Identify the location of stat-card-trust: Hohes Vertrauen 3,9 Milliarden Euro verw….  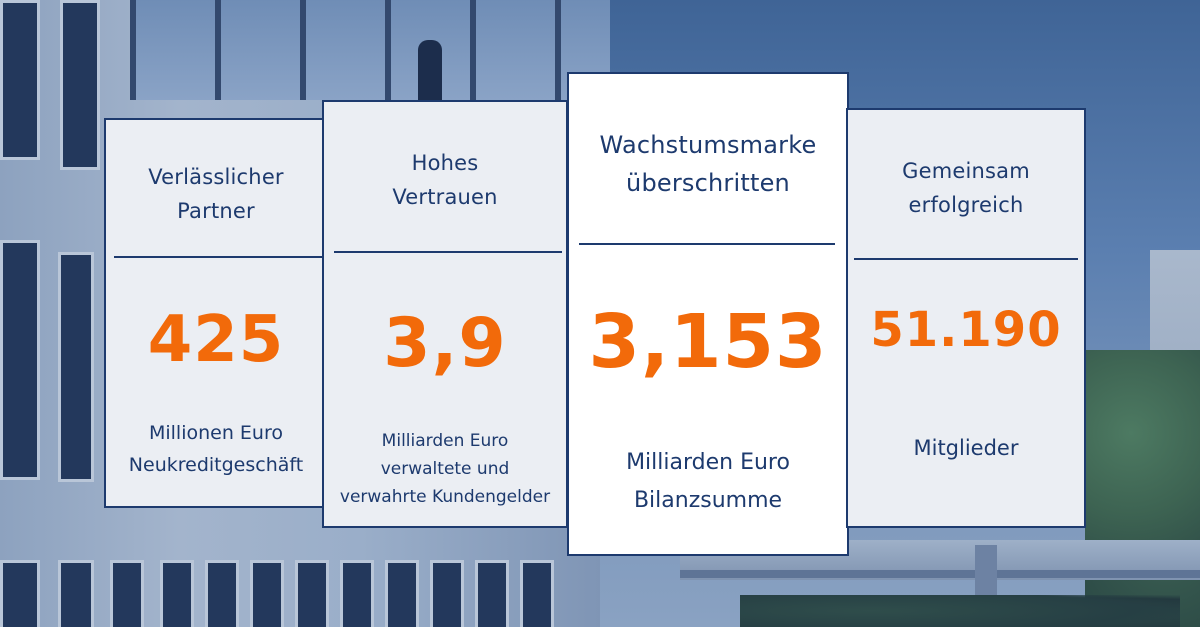
(445, 314).